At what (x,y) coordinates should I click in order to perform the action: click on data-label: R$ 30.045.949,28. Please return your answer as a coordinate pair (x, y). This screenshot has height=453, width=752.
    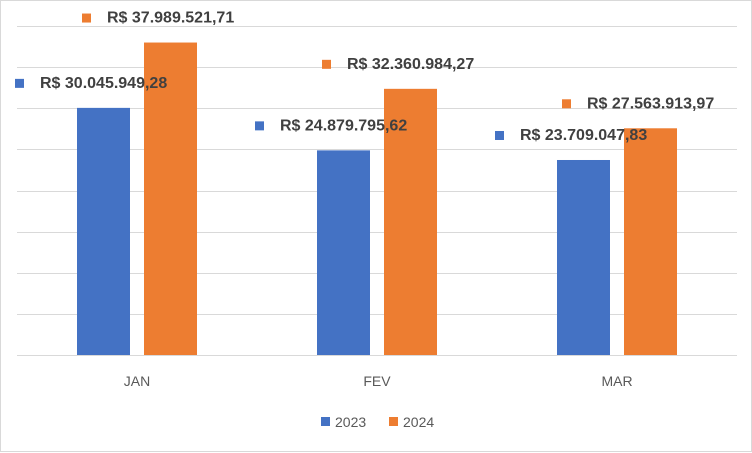
    Looking at the image, I should click on (103, 83).